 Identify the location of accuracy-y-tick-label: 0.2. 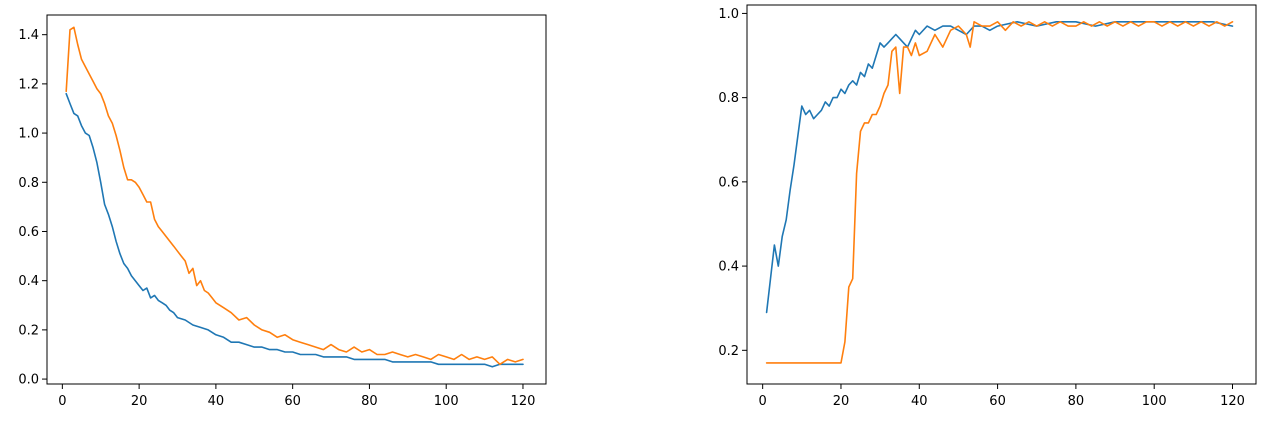
(728, 351).